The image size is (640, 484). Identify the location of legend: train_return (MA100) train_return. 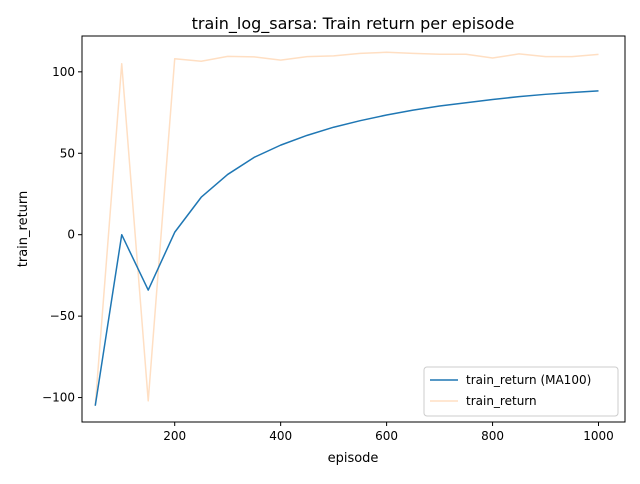
(521, 391).